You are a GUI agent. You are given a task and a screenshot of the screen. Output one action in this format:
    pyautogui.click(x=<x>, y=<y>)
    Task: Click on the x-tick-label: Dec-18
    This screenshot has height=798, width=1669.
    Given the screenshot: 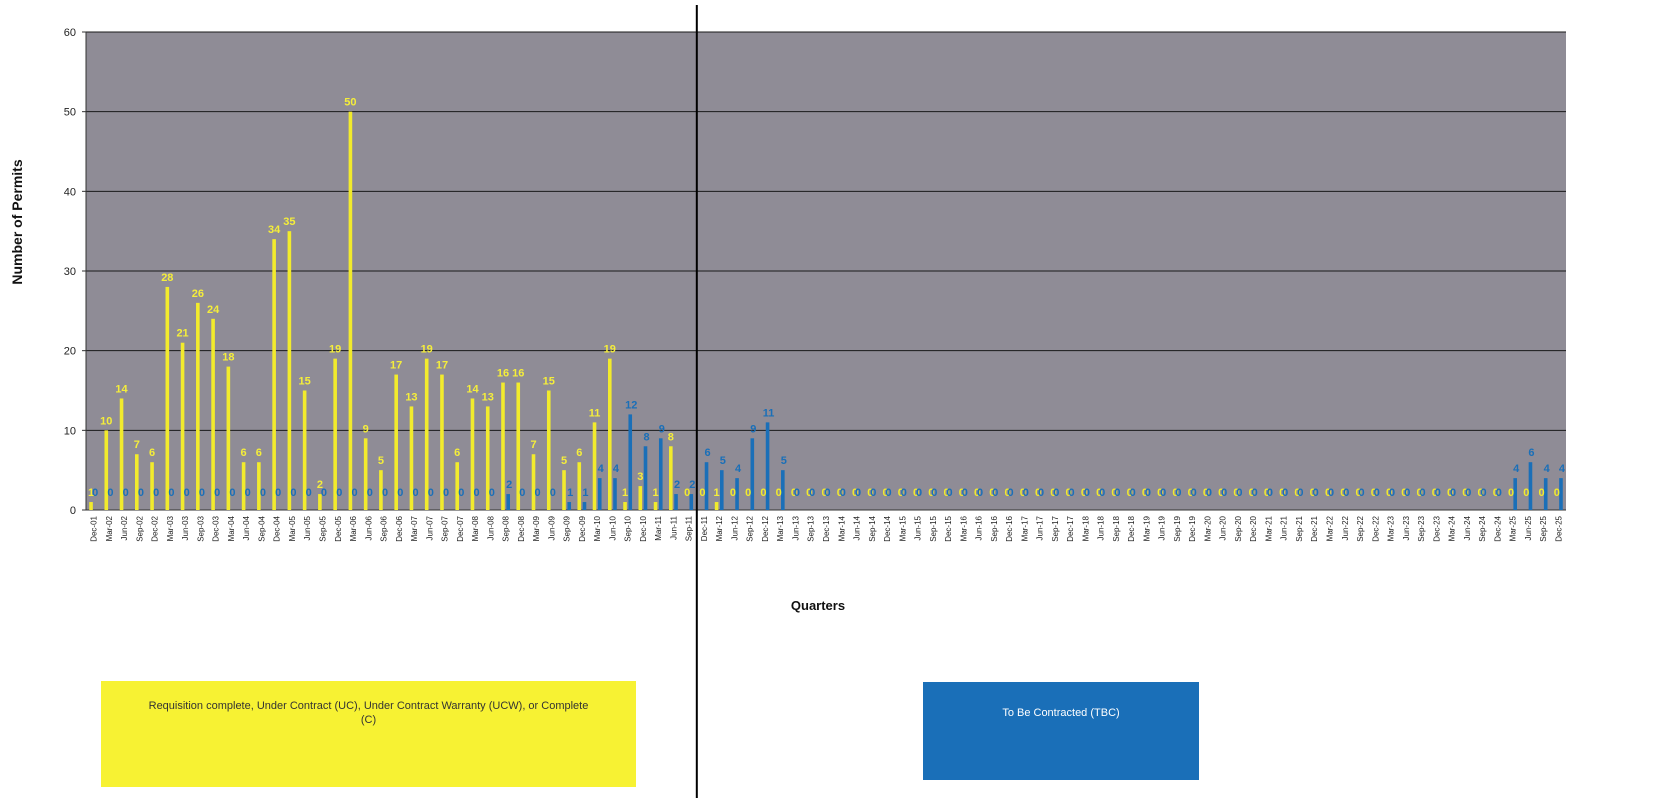 What is the action you would take?
    pyautogui.click(x=1131, y=528)
    